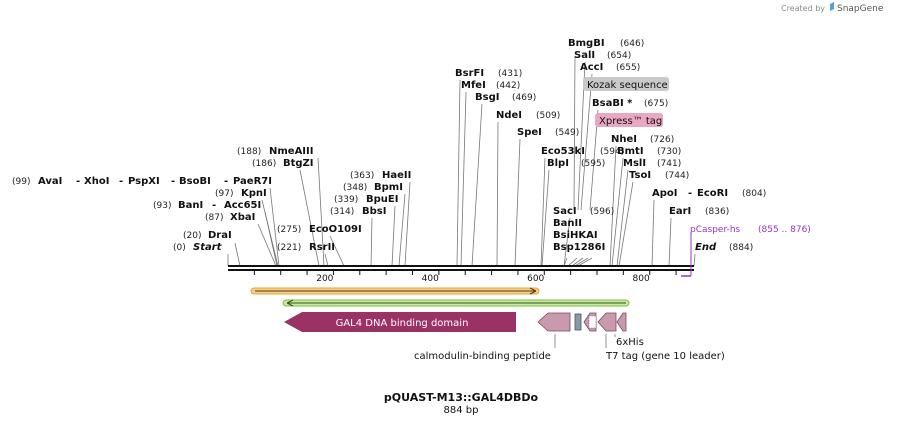  What do you see at coordinates (508, 86) in the screenshot?
I see `enzyme-pos: (442)` at bounding box center [508, 86].